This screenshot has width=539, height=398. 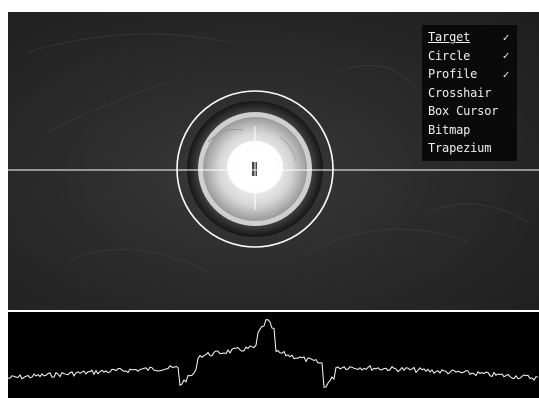 What do you see at coordinates (449, 37) in the screenshot?
I see `menu-item-label: Target` at bounding box center [449, 37].